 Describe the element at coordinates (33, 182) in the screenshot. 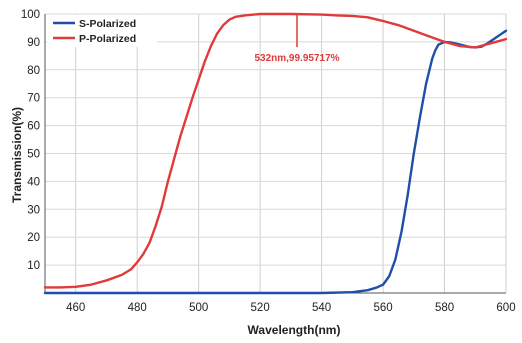

I see `y-tick-label-40: 40` at that location.